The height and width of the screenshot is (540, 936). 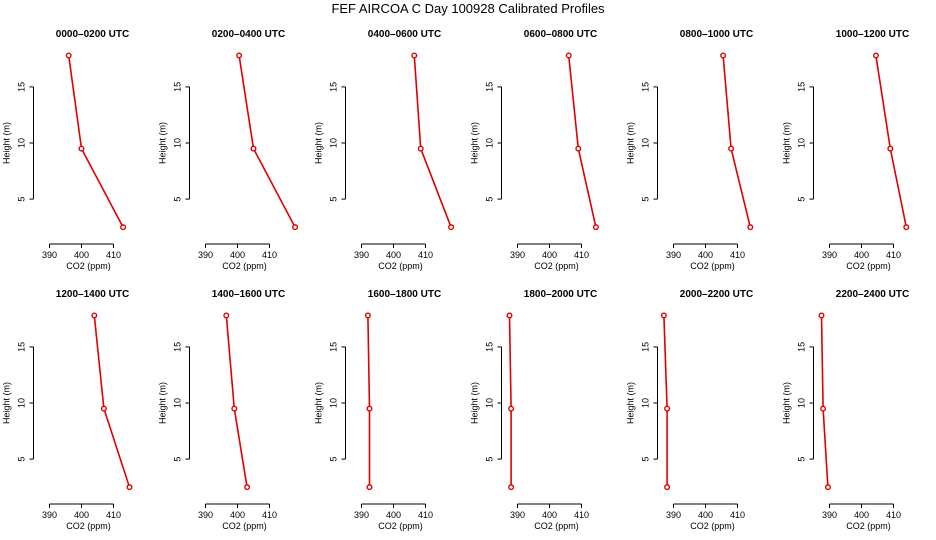 What do you see at coordinates (716, 294) in the screenshot?
I see `panel-title: 2000–2200 UTC` at bounding box center [716, 294].